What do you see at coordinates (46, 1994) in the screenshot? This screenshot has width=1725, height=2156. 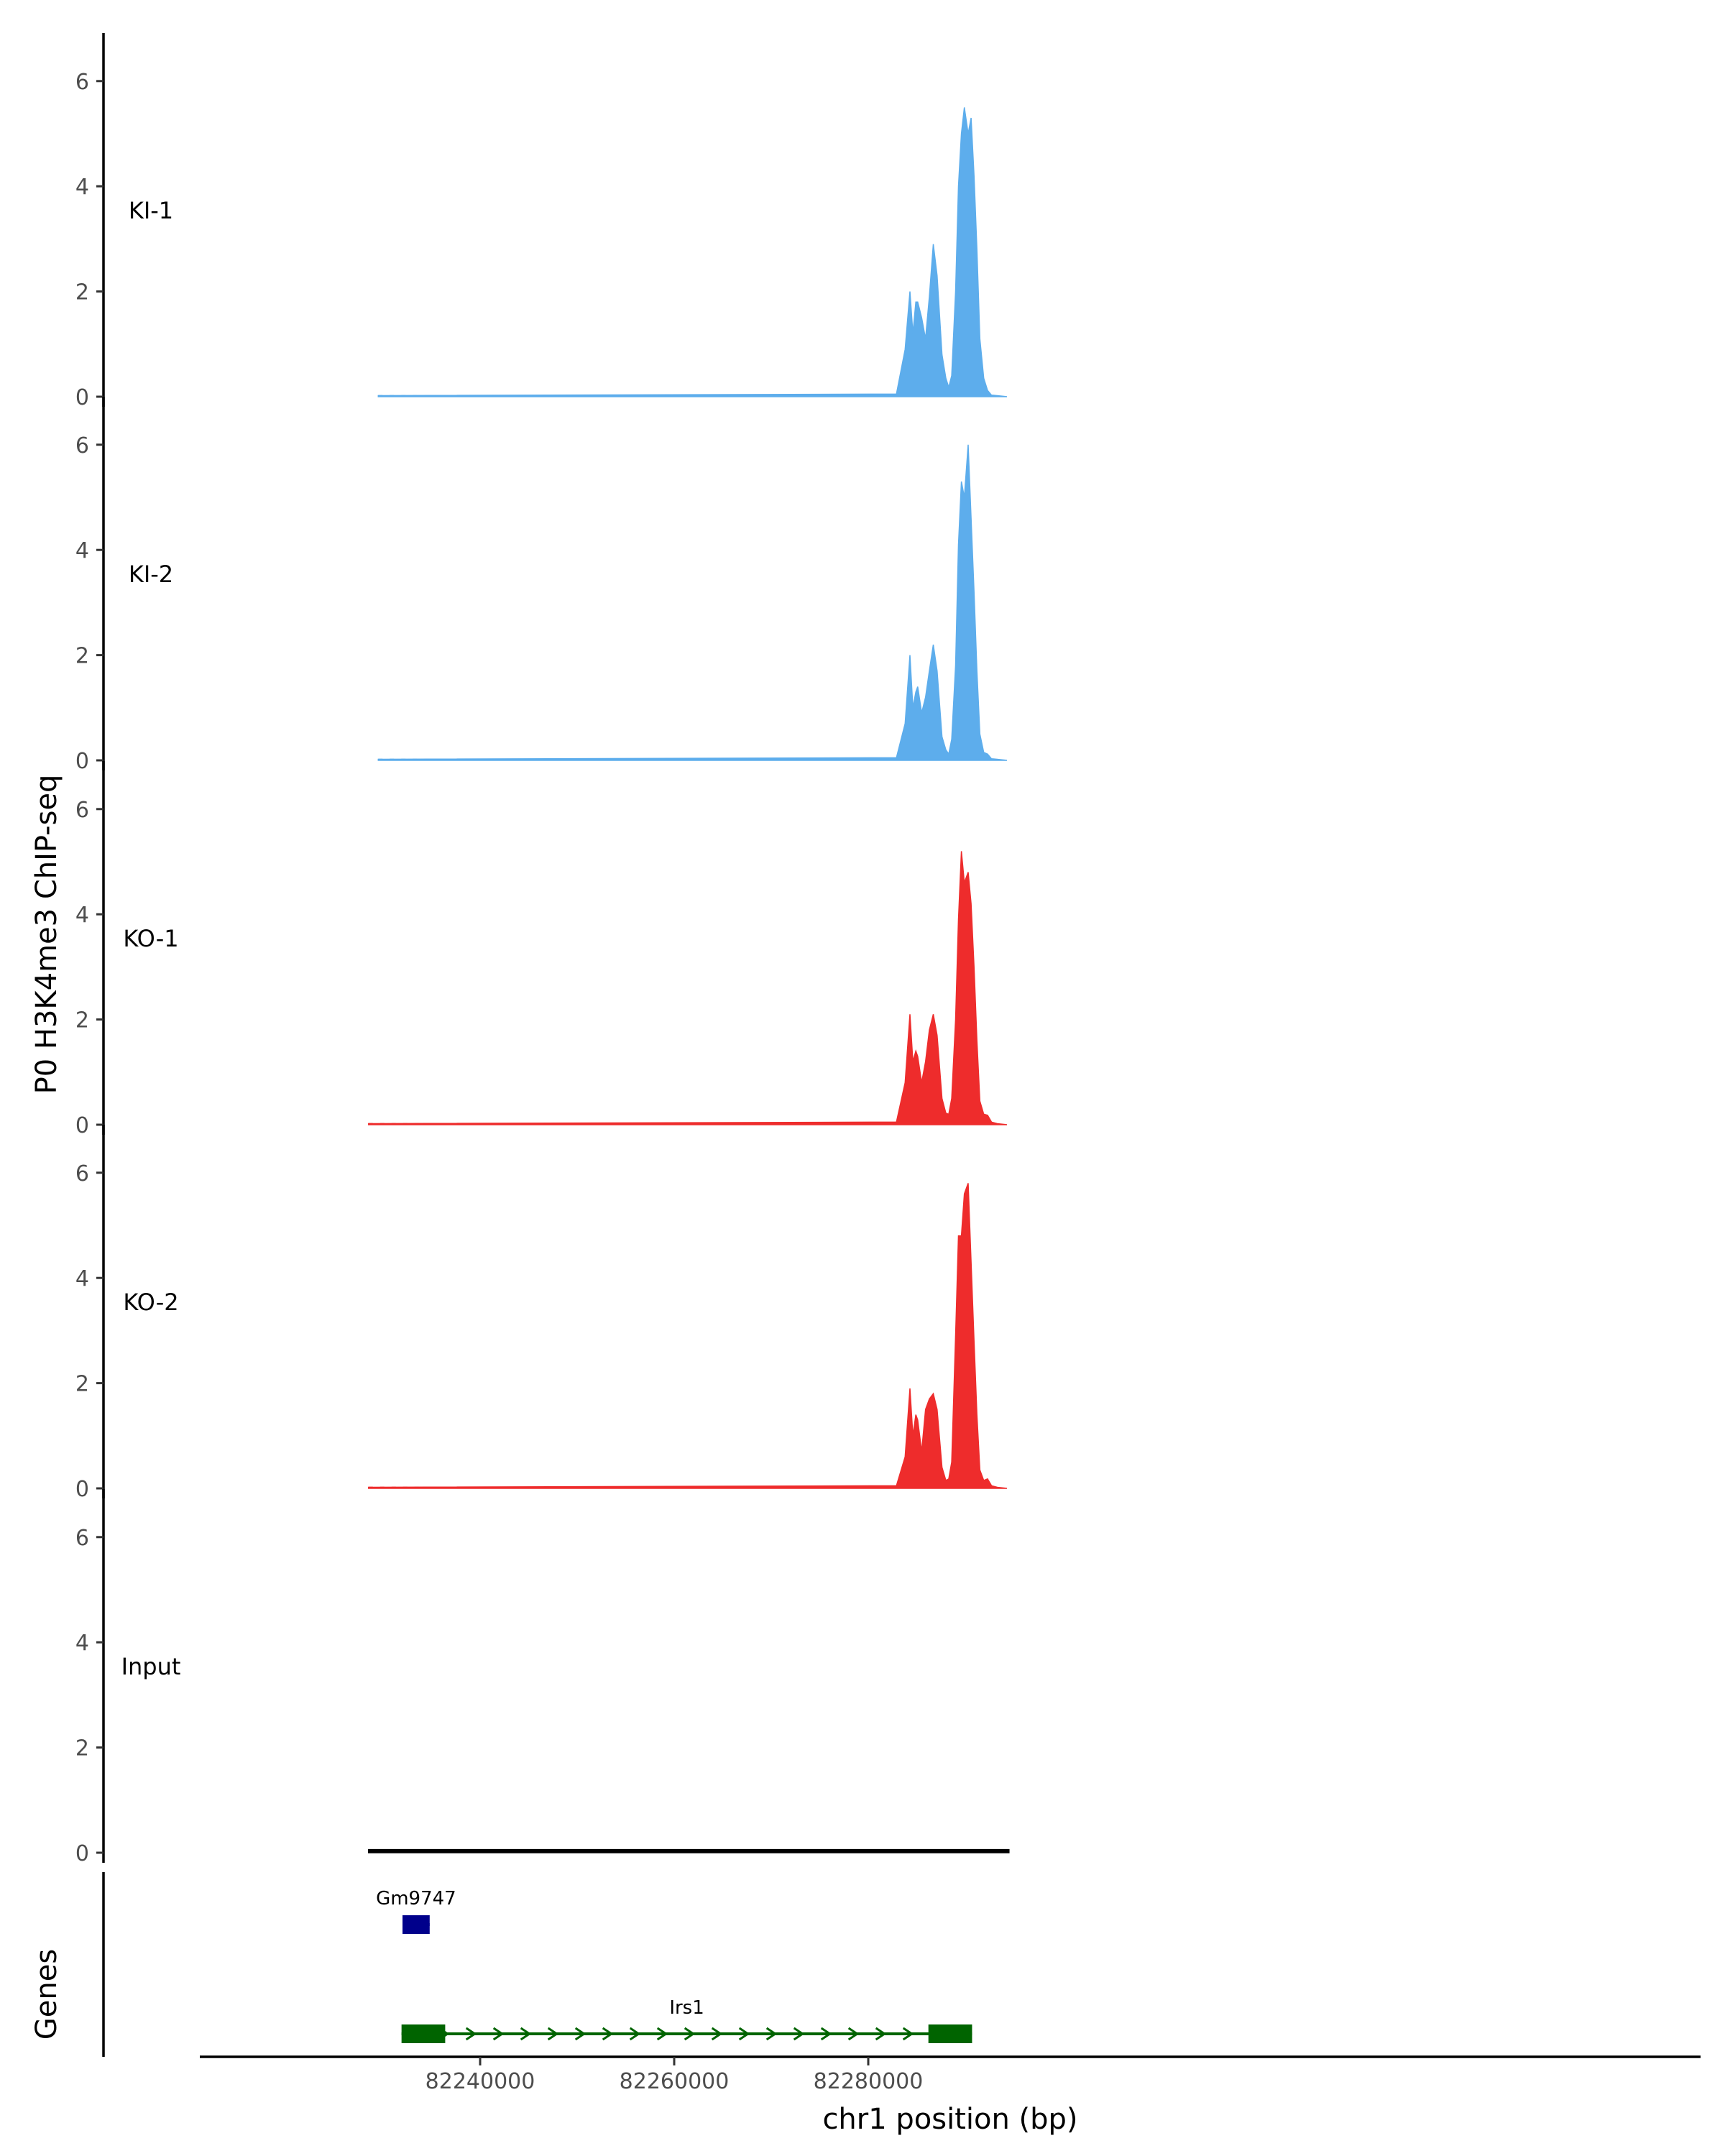 I see `genes-axis-title: Genes` at bounding box center [46, 1994].